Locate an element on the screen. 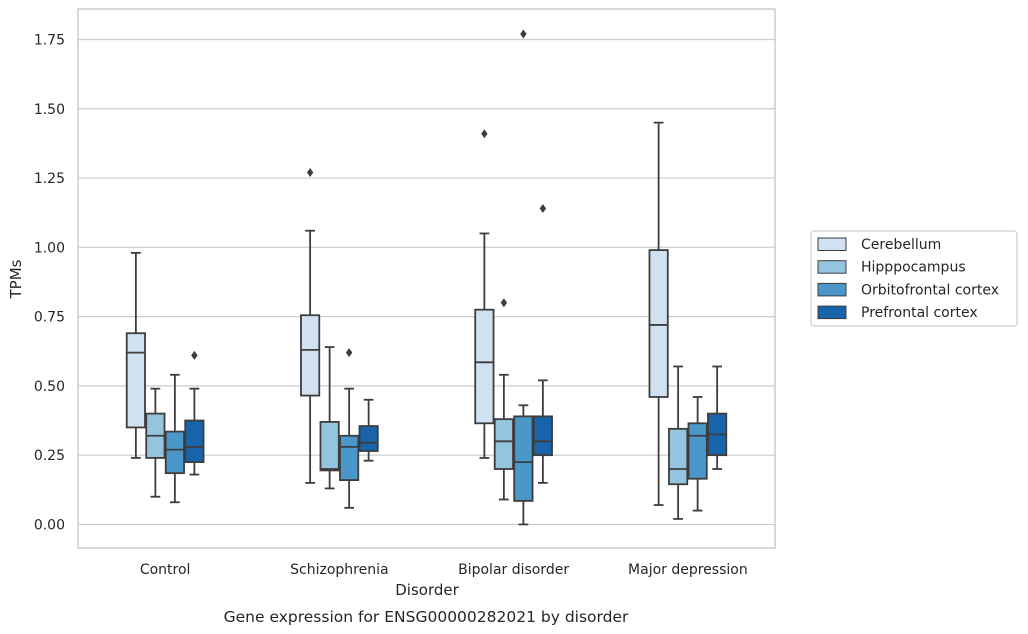 Image resolution: width=1028 pixels, height=634 pixels. y-tick-label-5: 1.25 is located at coordinates (49, 179).